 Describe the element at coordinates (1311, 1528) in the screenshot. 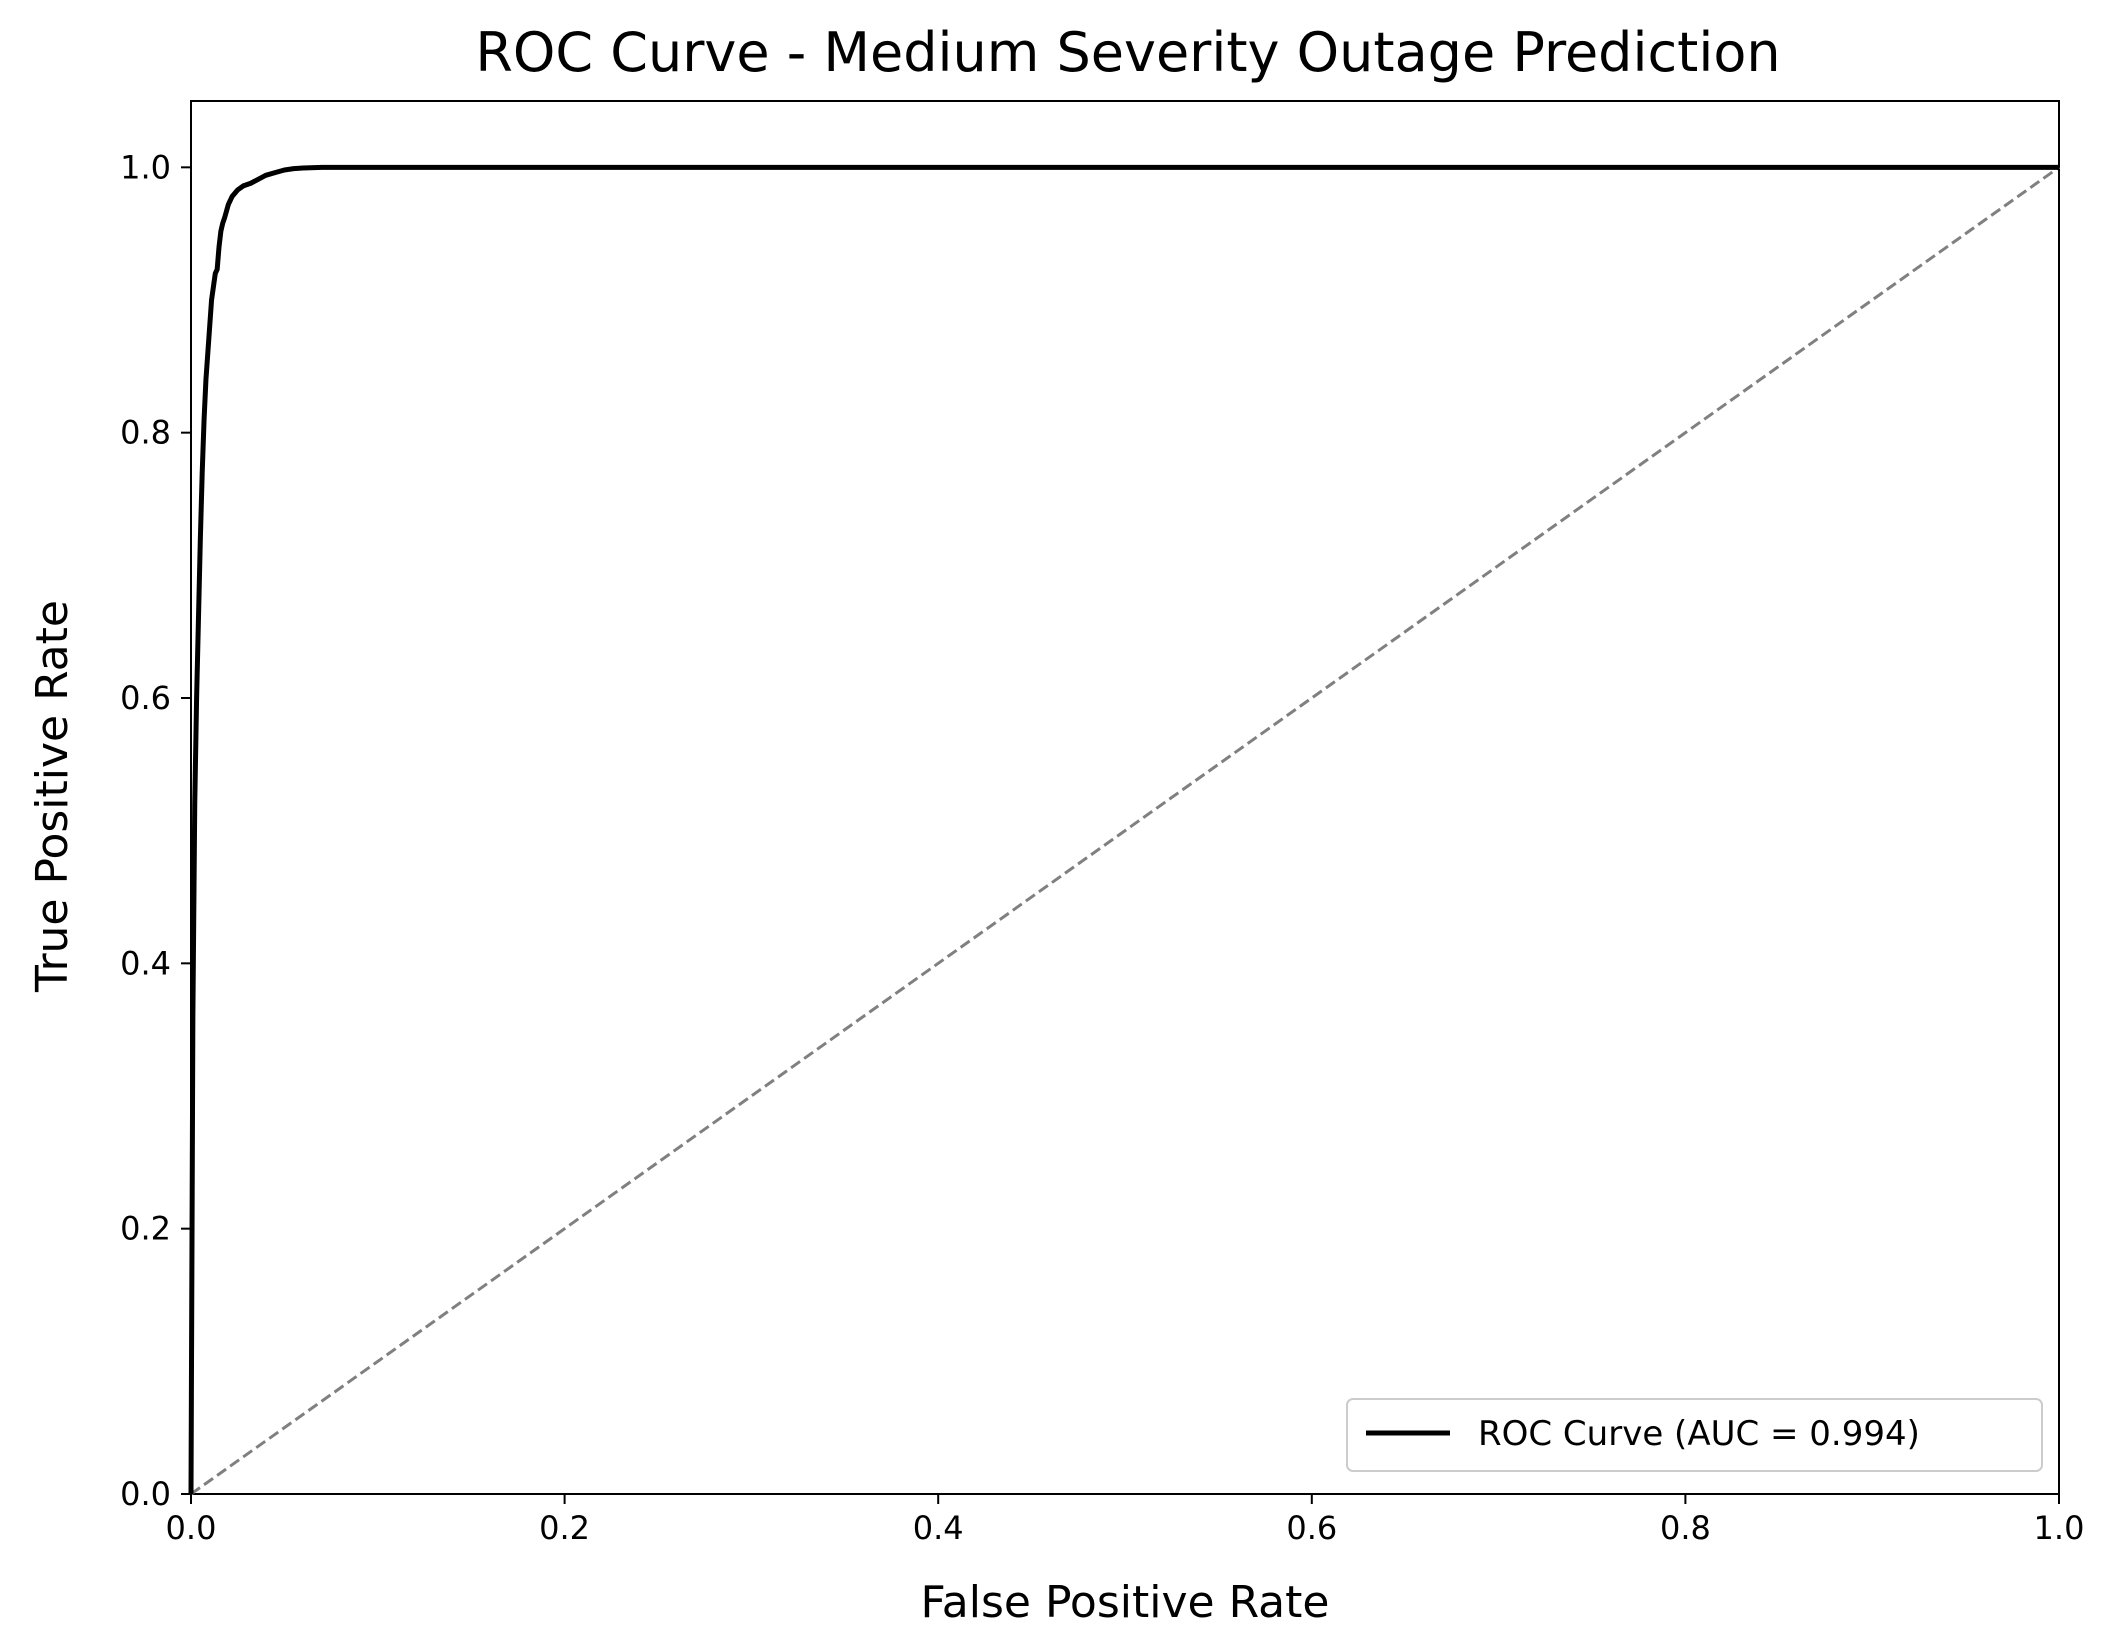

I see `x-tick-label: 0.6` at that location.